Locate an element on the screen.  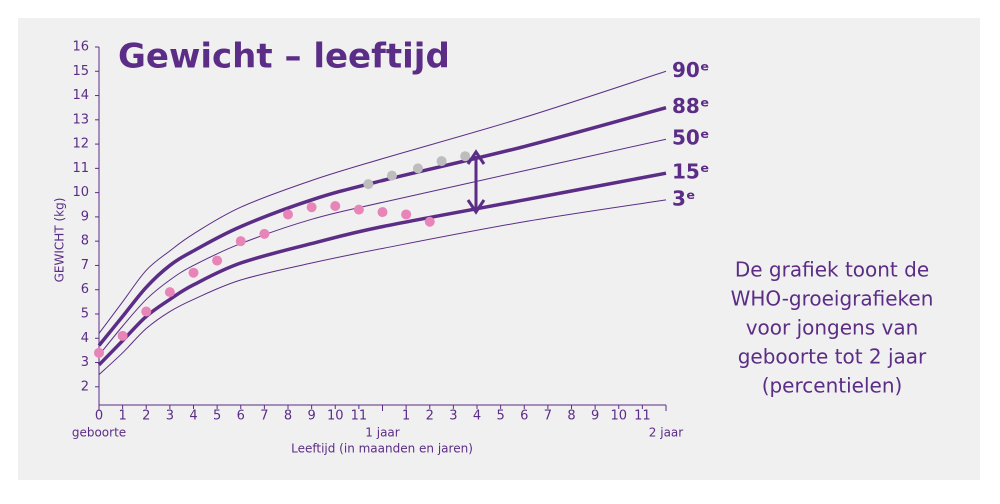
y-tick-label: 15 is located at coordinates (80, 71).